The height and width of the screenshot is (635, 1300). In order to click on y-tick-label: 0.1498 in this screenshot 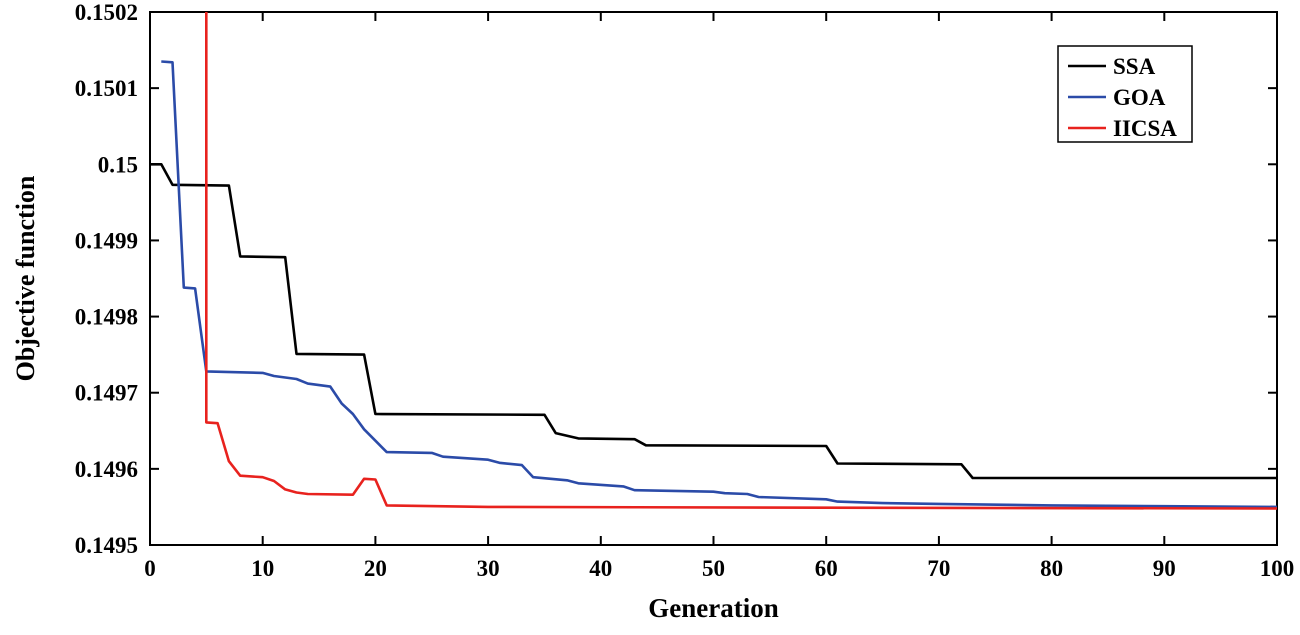, I will do `click(106, 317)`.